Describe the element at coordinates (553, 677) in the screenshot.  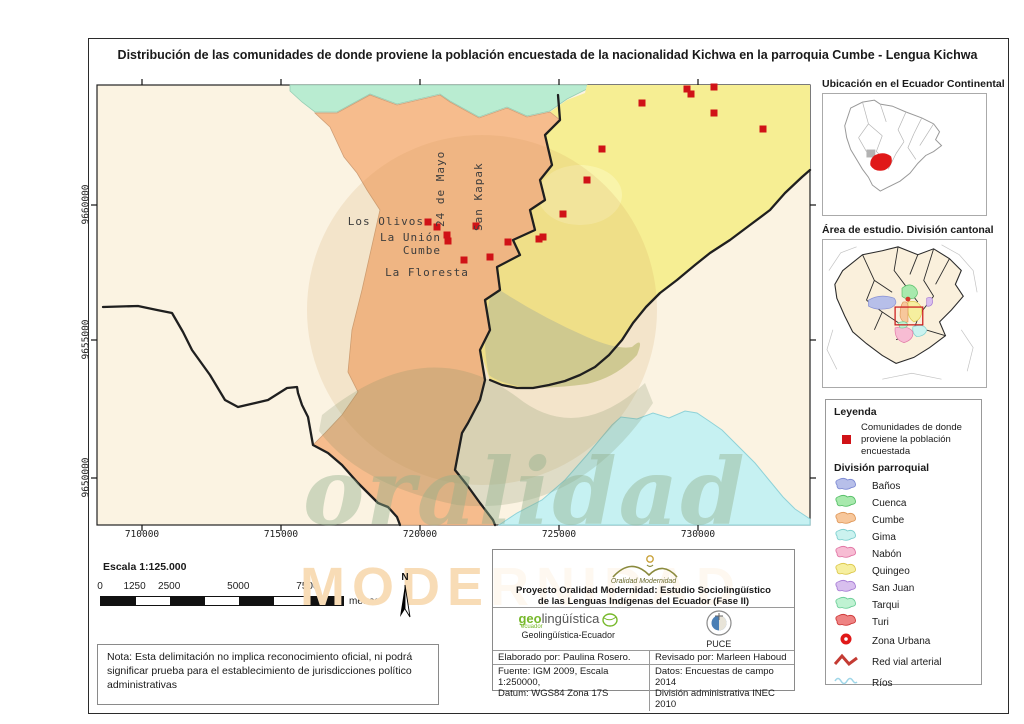
I see `fuente-line1: Fuente: IGM 2009, Escala 1:250000,` at that location.